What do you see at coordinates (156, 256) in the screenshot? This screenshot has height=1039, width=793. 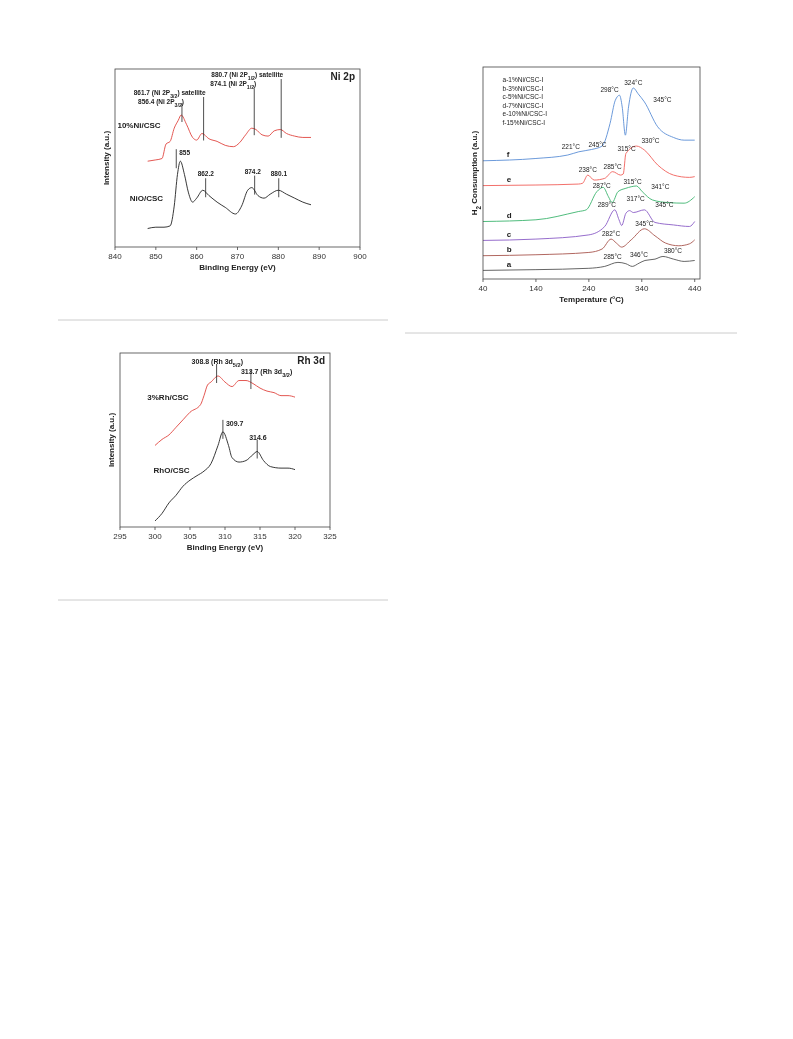 I see `x-tick-label: 850` at bounding box center [156, 256].